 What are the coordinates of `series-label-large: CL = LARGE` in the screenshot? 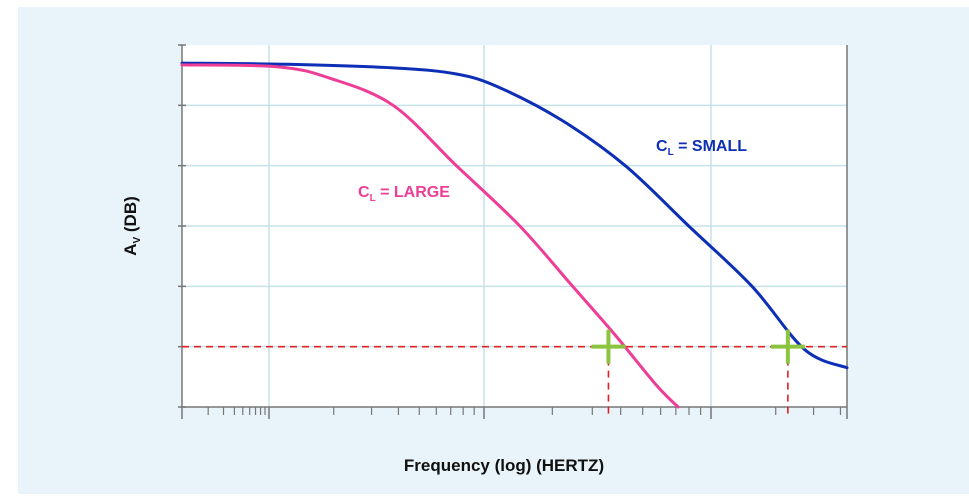 It's located at (404, 194).